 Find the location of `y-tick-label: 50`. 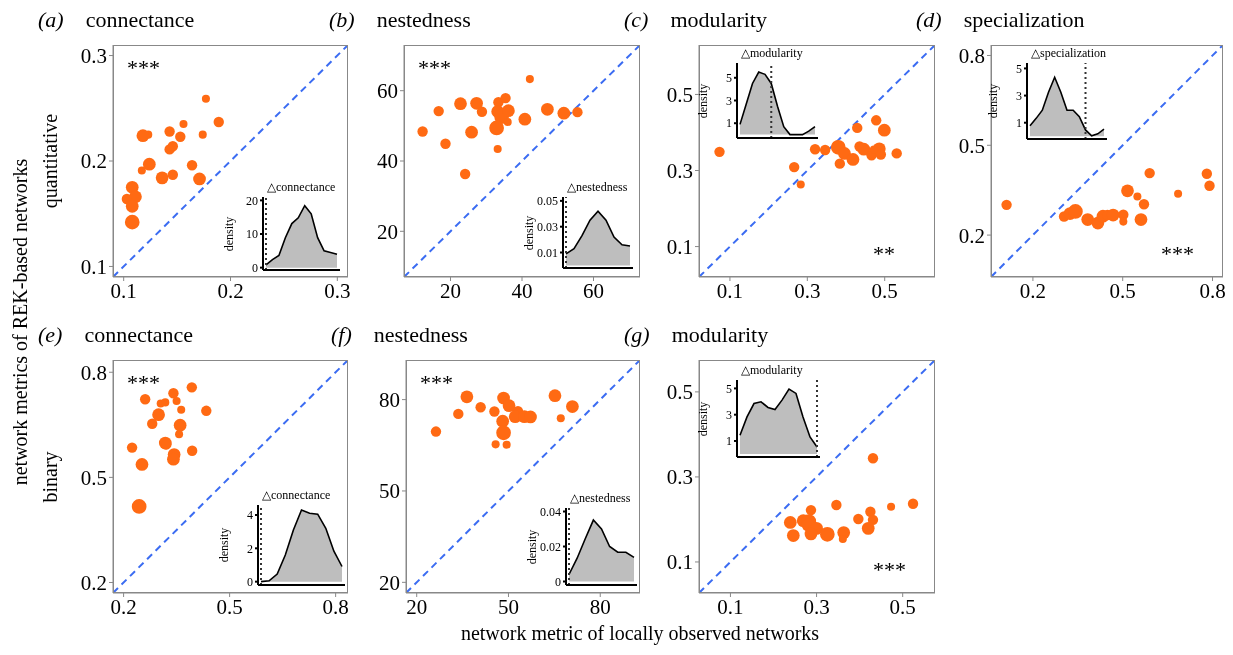

y-tick-label: 50 is located at coordinates (389, 491).